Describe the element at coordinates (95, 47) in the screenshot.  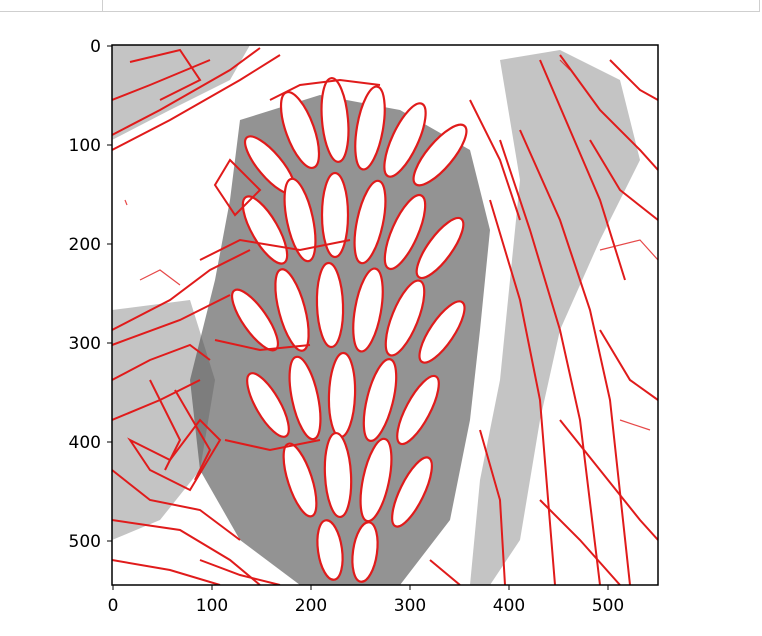
I see `y-tick-label: 0` at that location.